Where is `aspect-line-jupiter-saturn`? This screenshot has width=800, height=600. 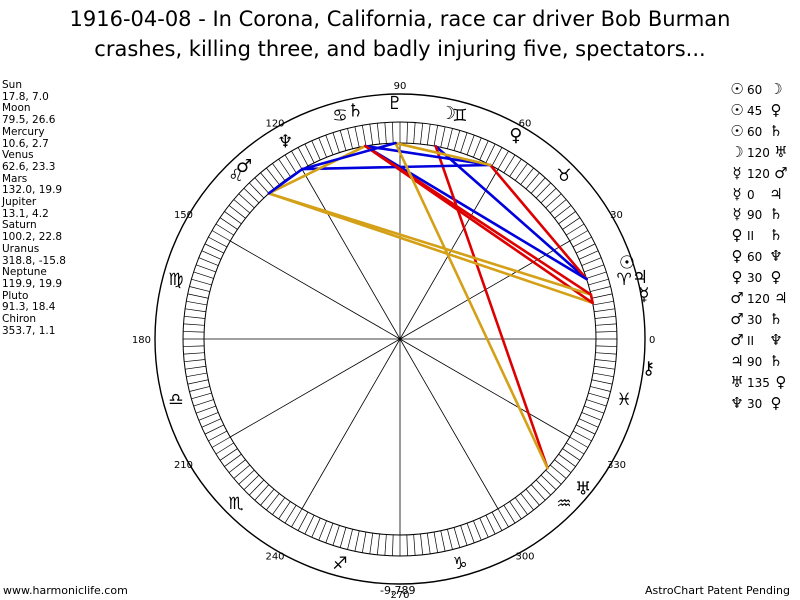 aspect-line-jupiter-saturn is located at coordinates (478, 220).